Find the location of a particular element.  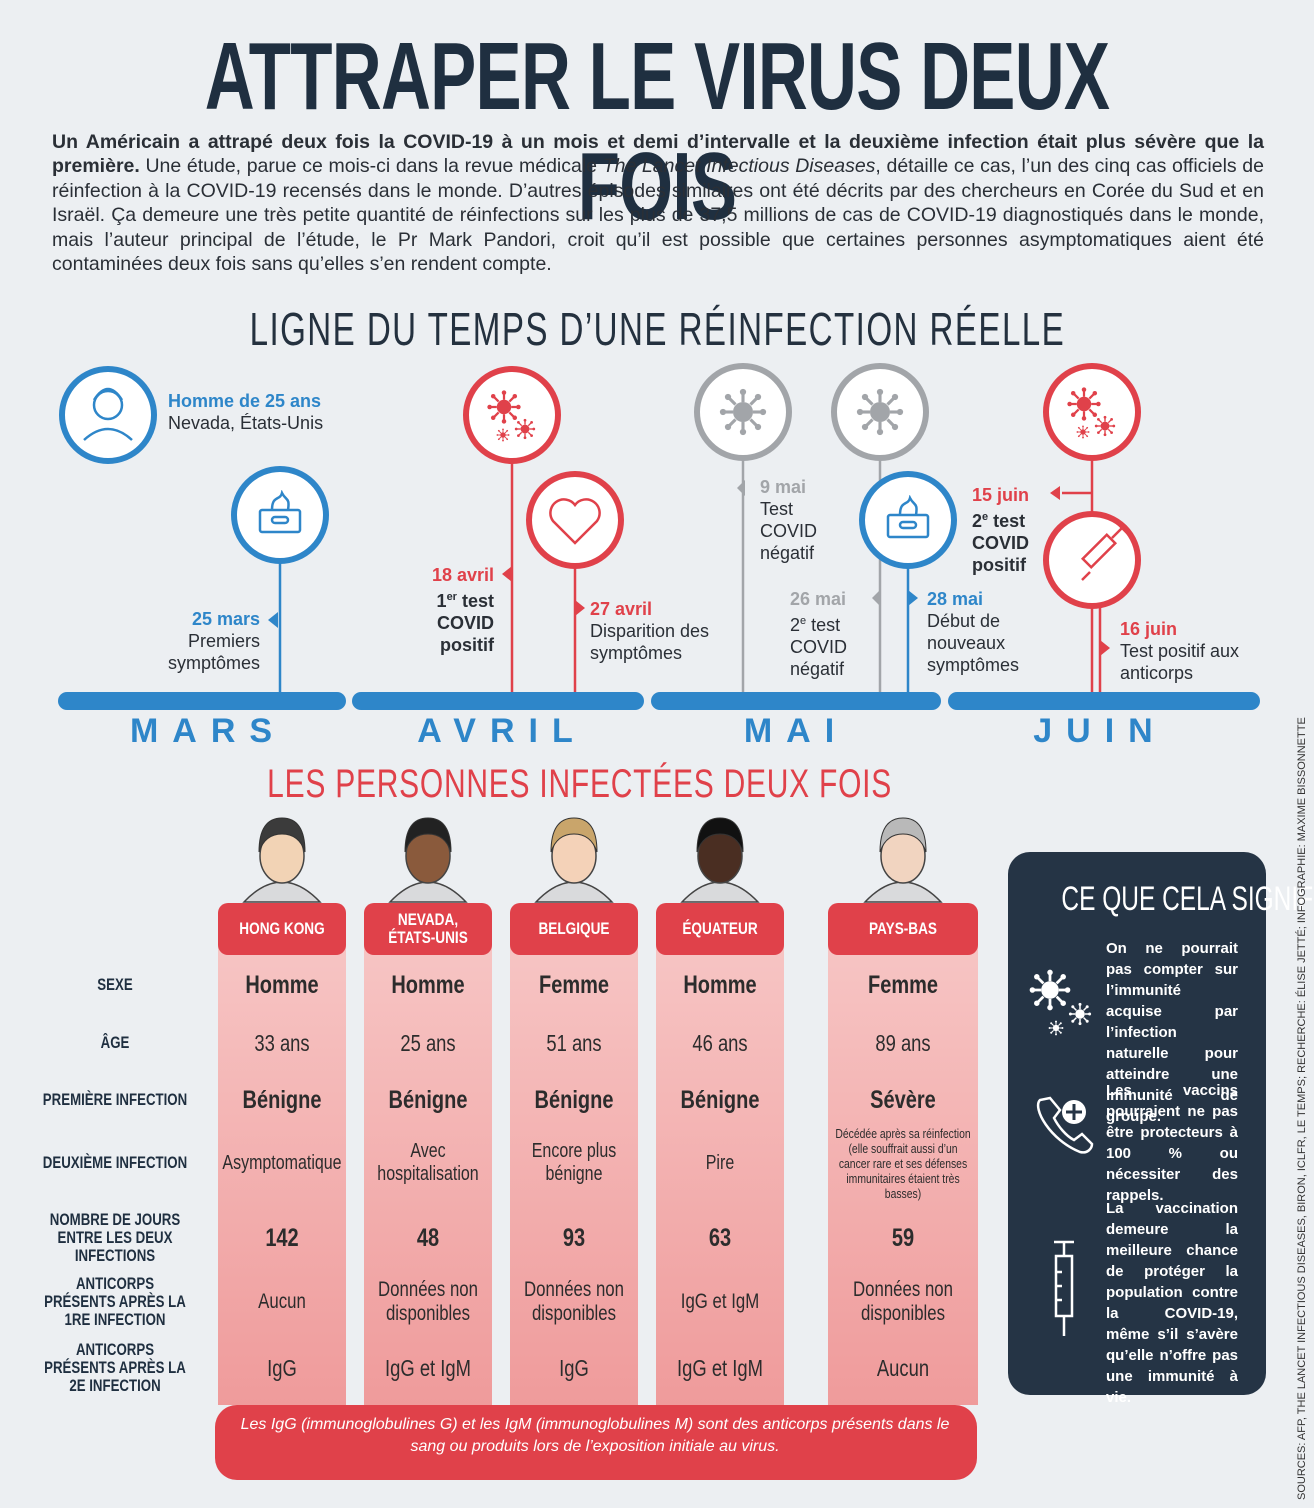

footnote-box is located at coordinates (596, 1442).